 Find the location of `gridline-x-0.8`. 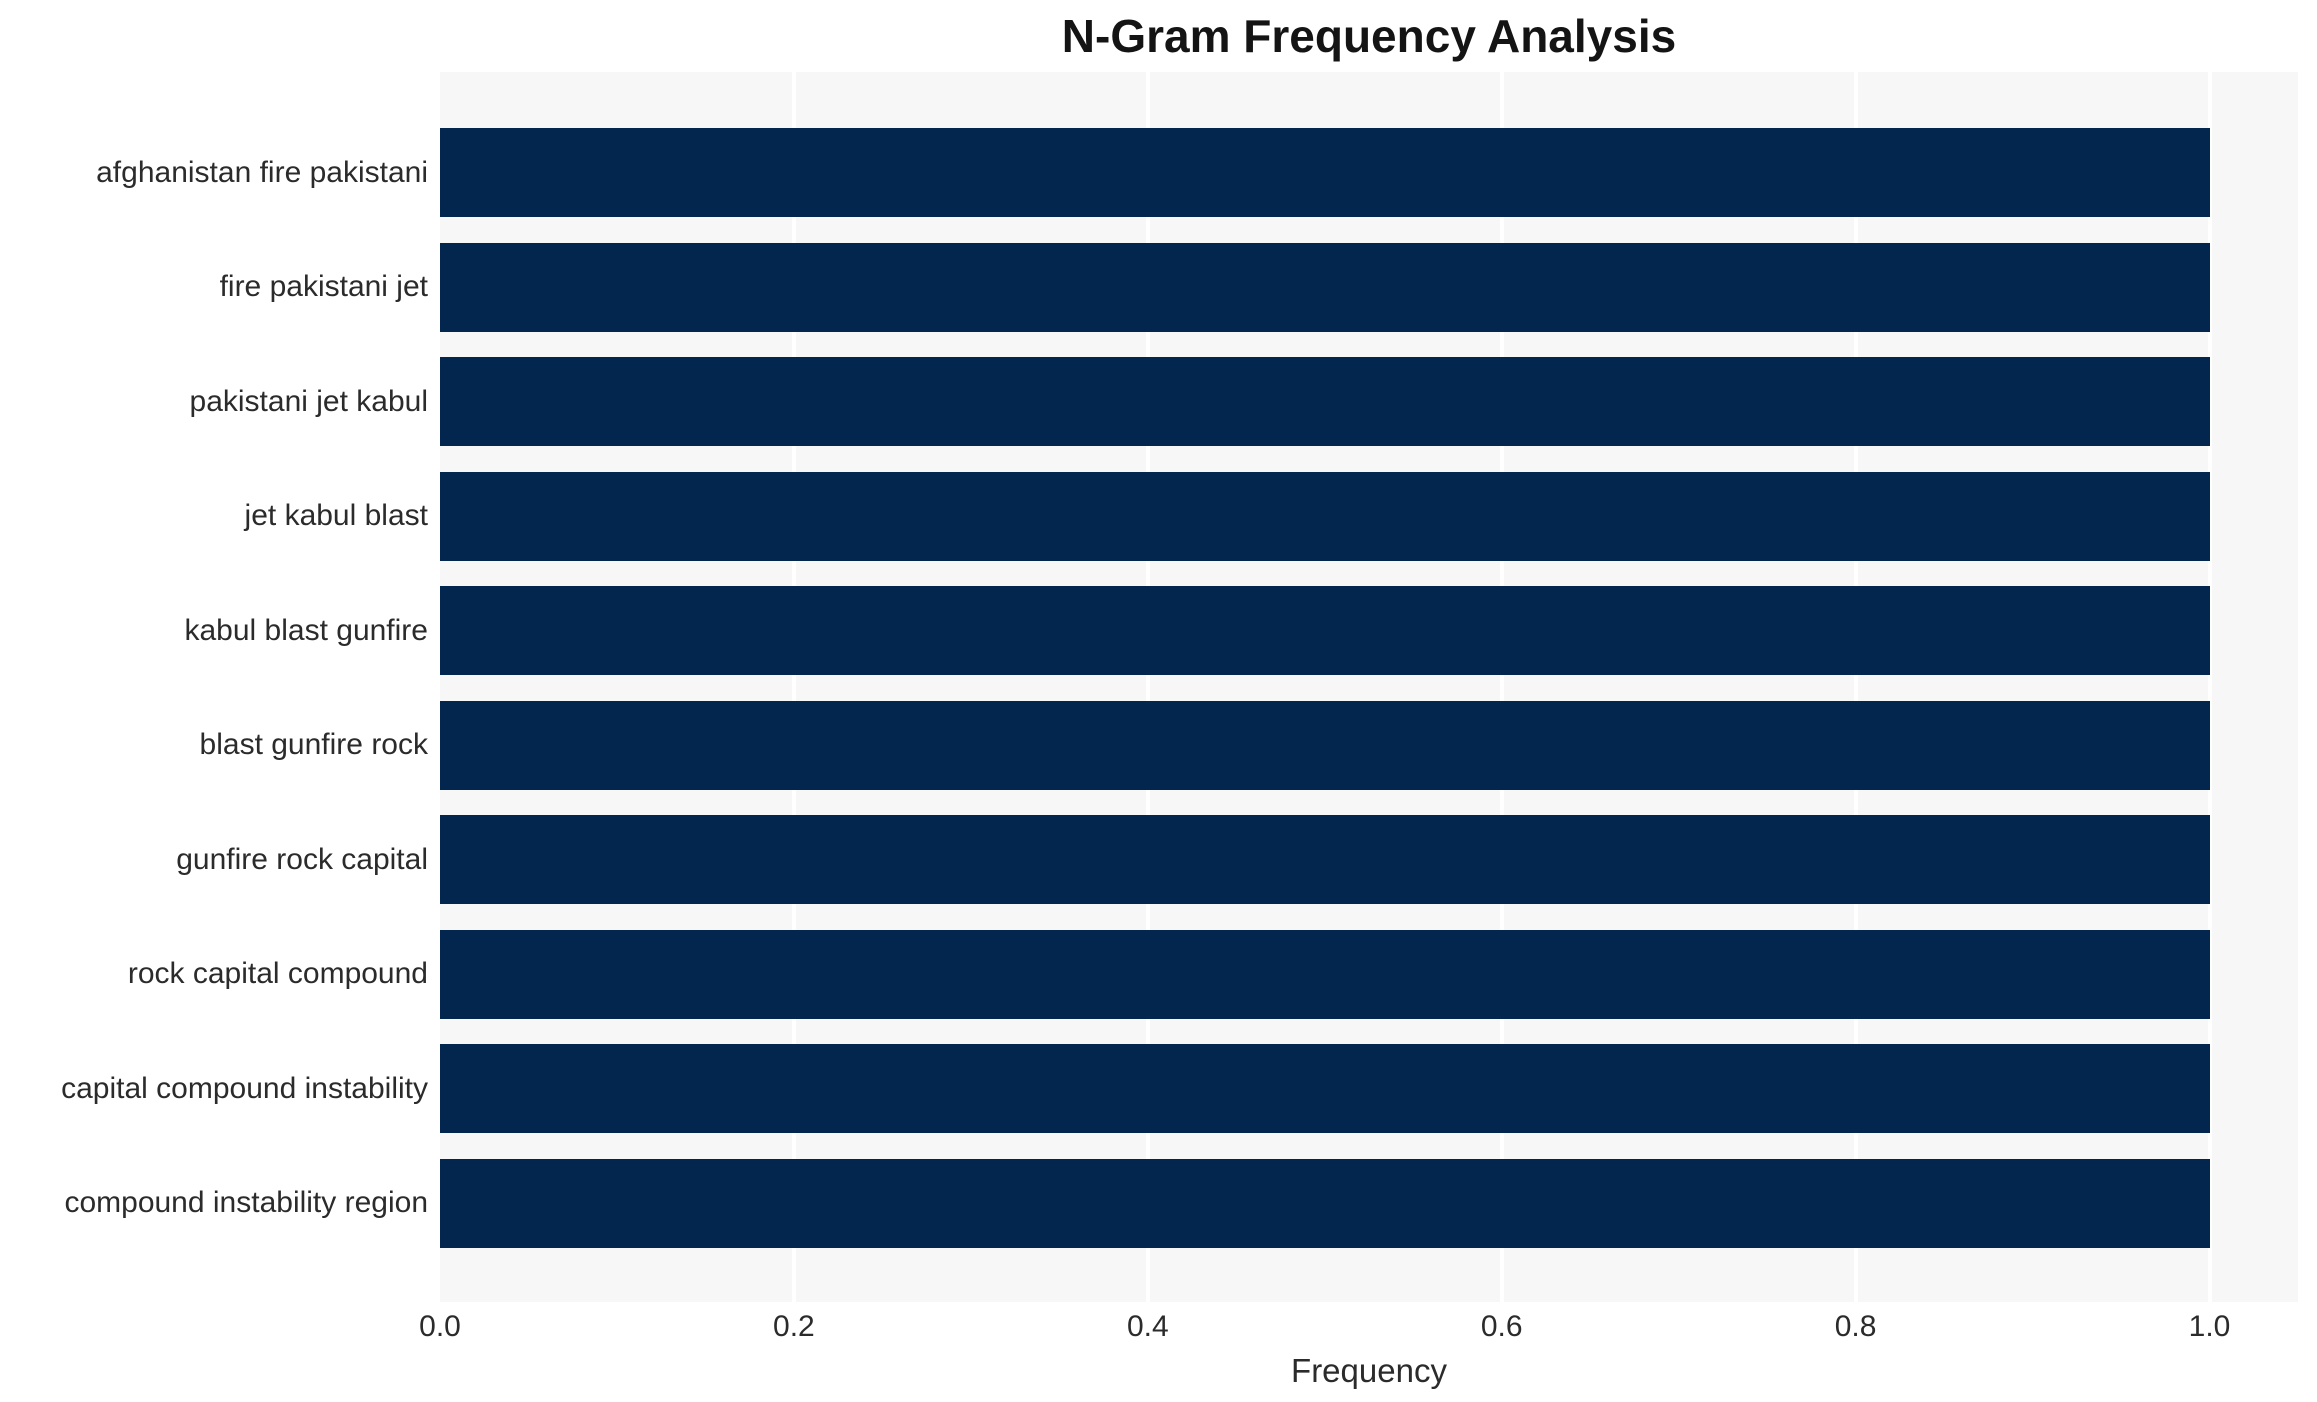

gridline-x-0.8 is located at coordinates (1855, 687).